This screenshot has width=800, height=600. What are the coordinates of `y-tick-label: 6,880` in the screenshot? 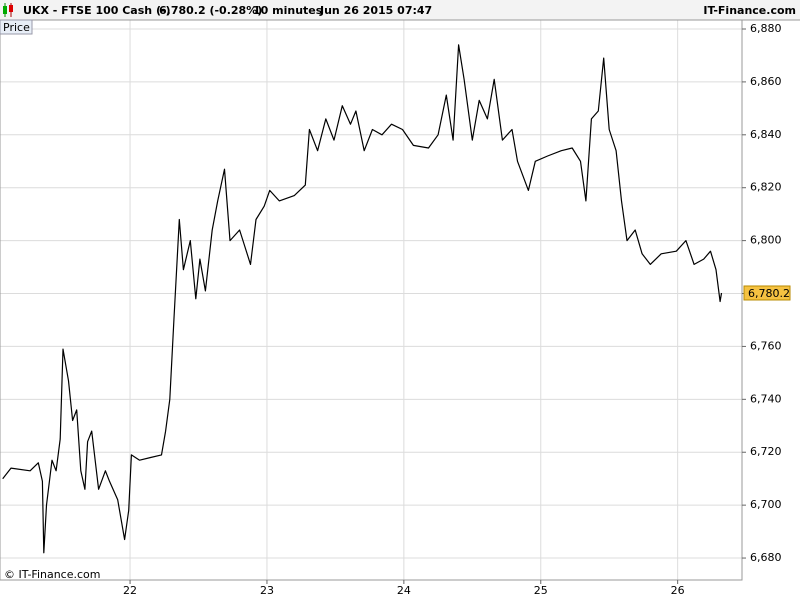 It's located at (766, 28).